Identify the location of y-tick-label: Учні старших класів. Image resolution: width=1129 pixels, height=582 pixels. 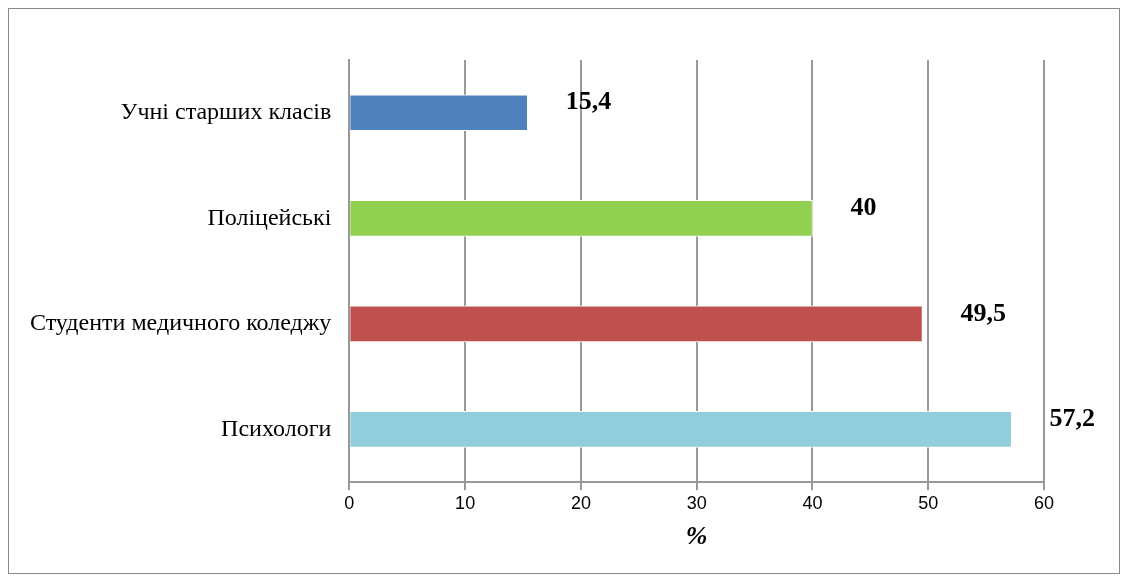
(226, 111).